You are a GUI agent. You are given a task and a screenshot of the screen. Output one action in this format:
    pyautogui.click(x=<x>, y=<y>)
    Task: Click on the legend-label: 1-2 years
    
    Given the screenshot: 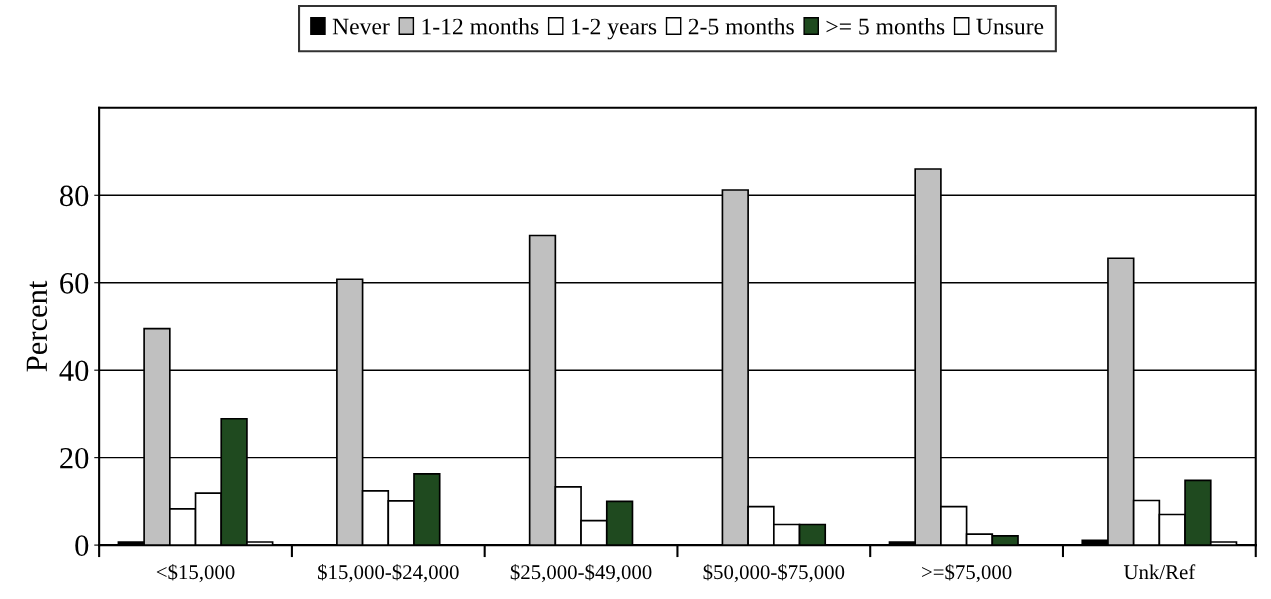 What is the action you would take?
    pyautogui.click(x=614, y=29)
    